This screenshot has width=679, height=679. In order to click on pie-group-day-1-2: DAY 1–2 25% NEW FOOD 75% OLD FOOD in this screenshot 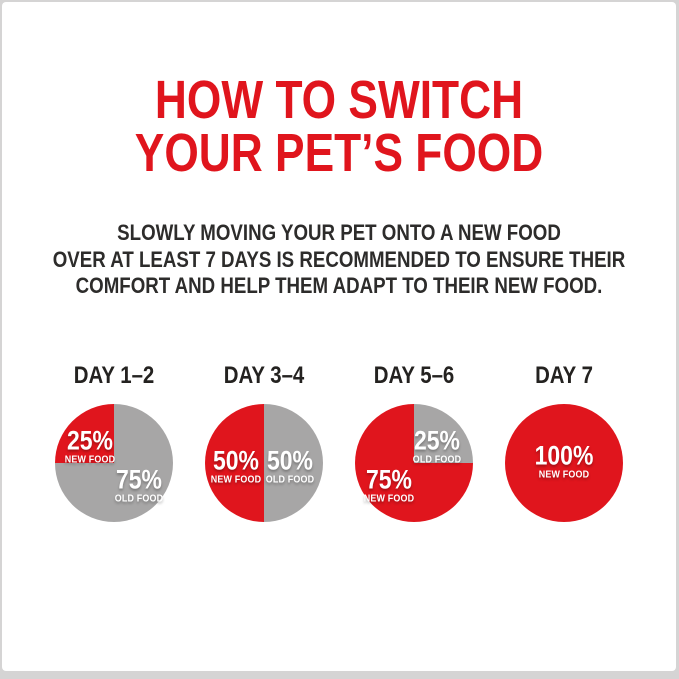, I will do `click(114, 441)`.